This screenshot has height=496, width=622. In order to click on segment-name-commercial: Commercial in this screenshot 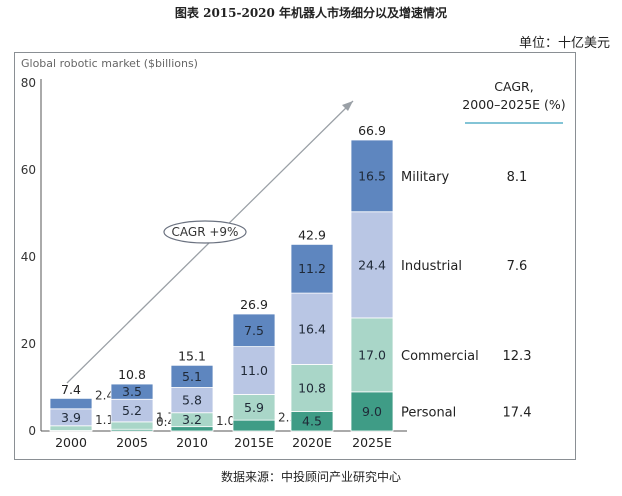, I will do `click(440, 356)`.